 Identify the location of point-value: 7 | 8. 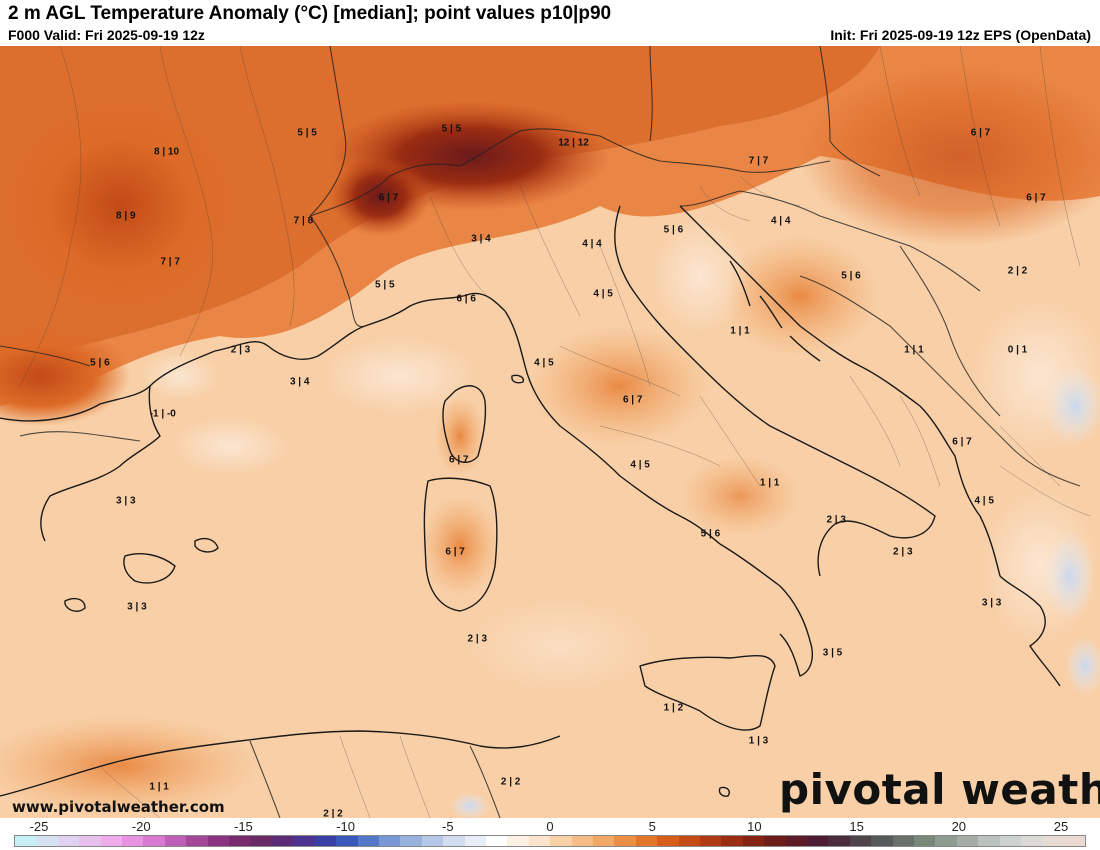
(303, 221).